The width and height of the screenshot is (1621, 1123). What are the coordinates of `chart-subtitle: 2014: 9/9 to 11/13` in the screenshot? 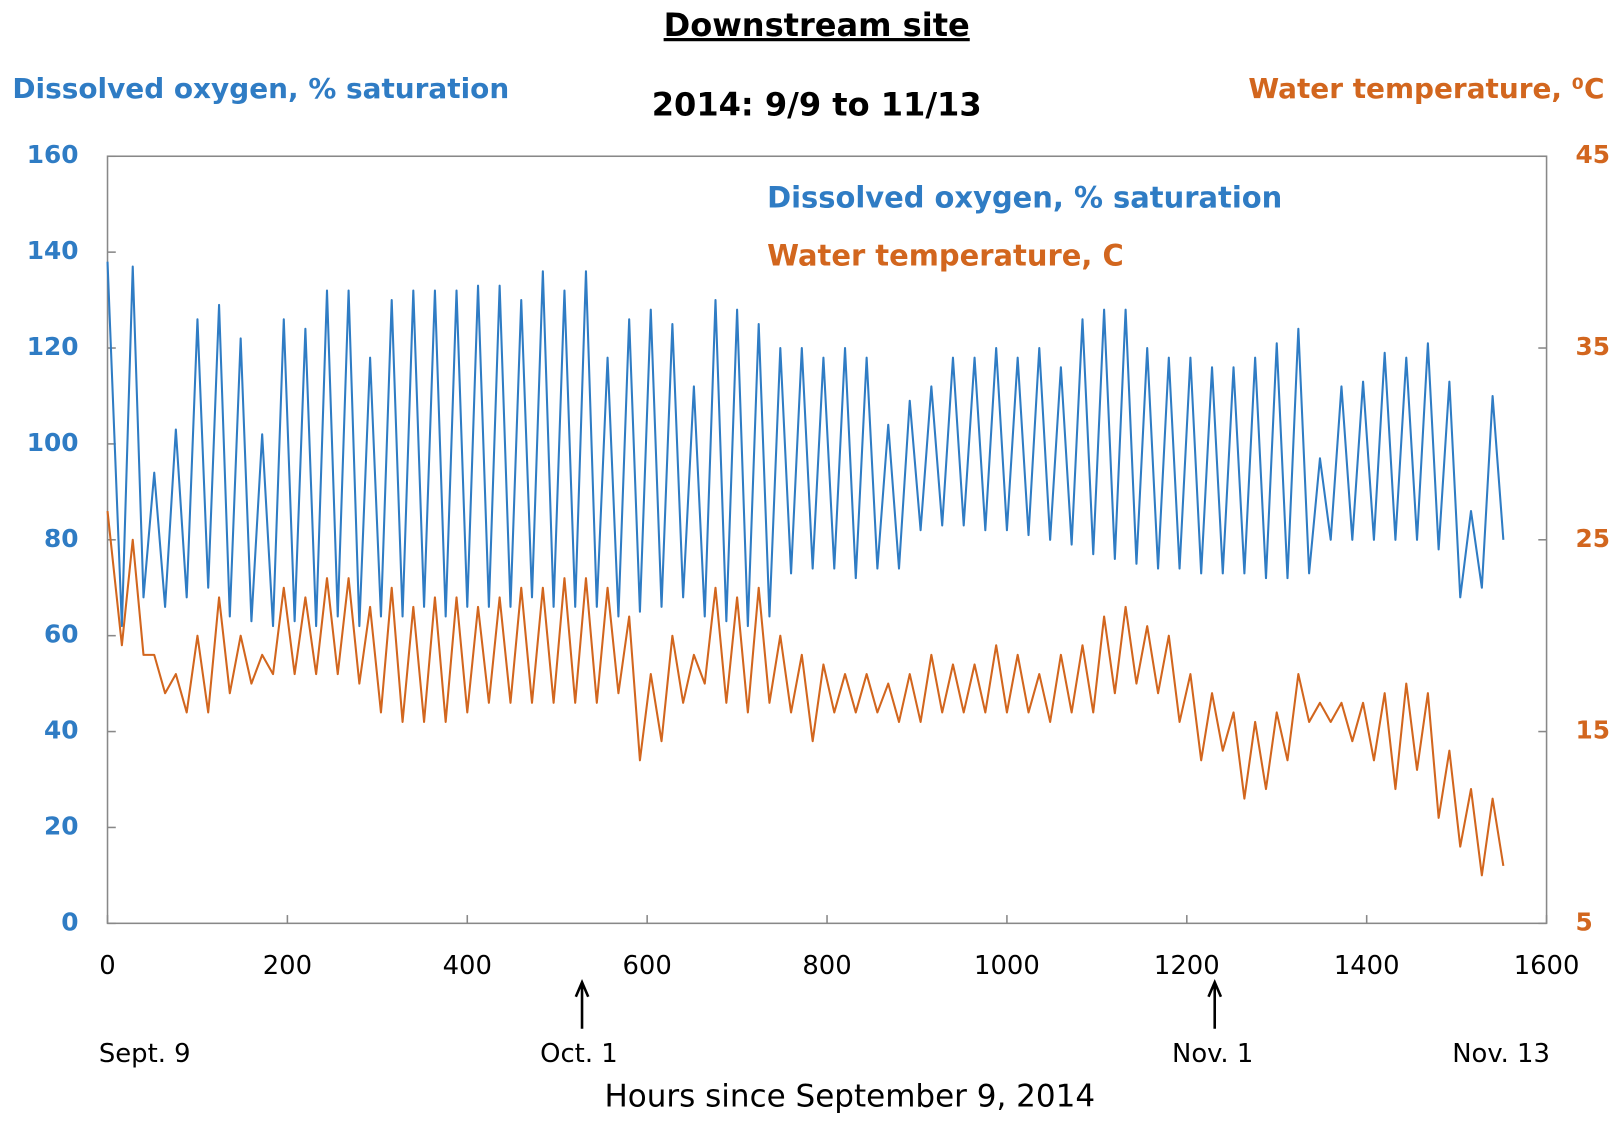 It's located at (817, 105).